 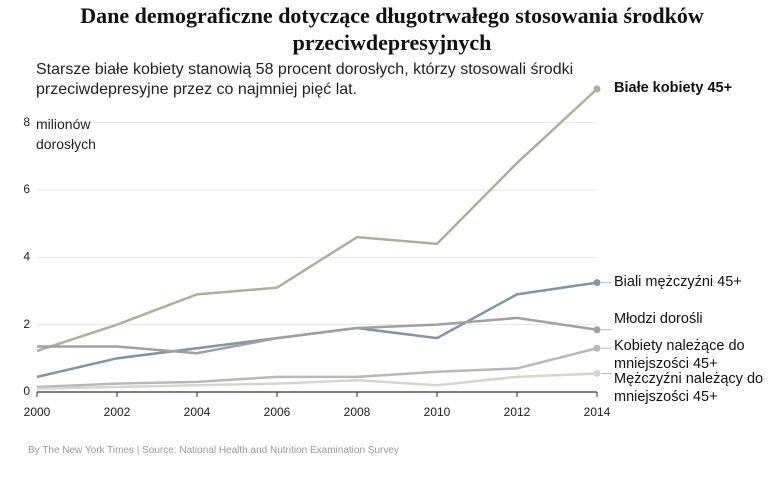 I want to click on x-tick-label: 2002, so click(x=117, y=412).